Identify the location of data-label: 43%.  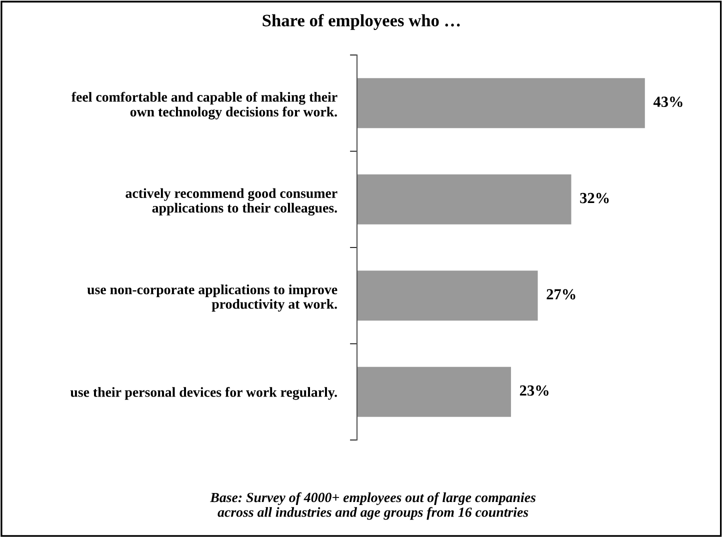
(667, 101).